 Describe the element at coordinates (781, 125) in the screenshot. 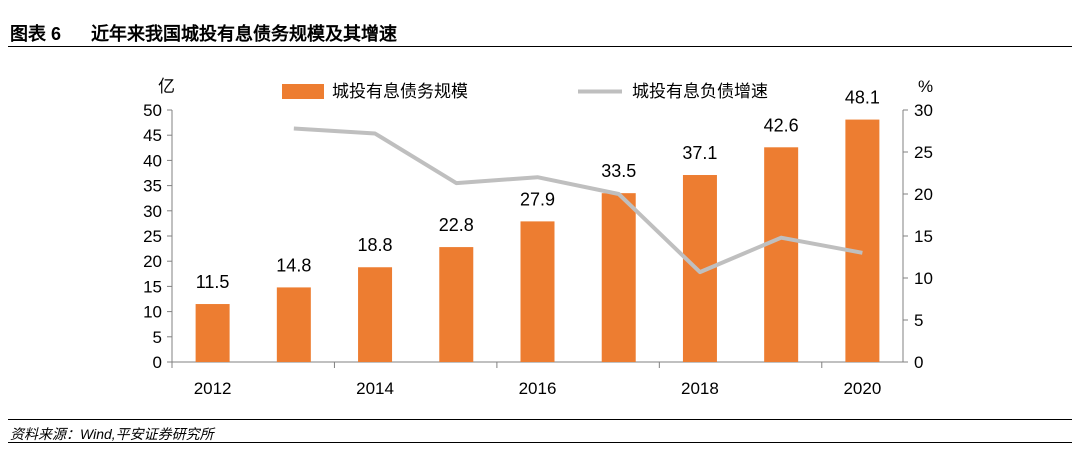

I see `bar-data-label: 42.6` at that location.